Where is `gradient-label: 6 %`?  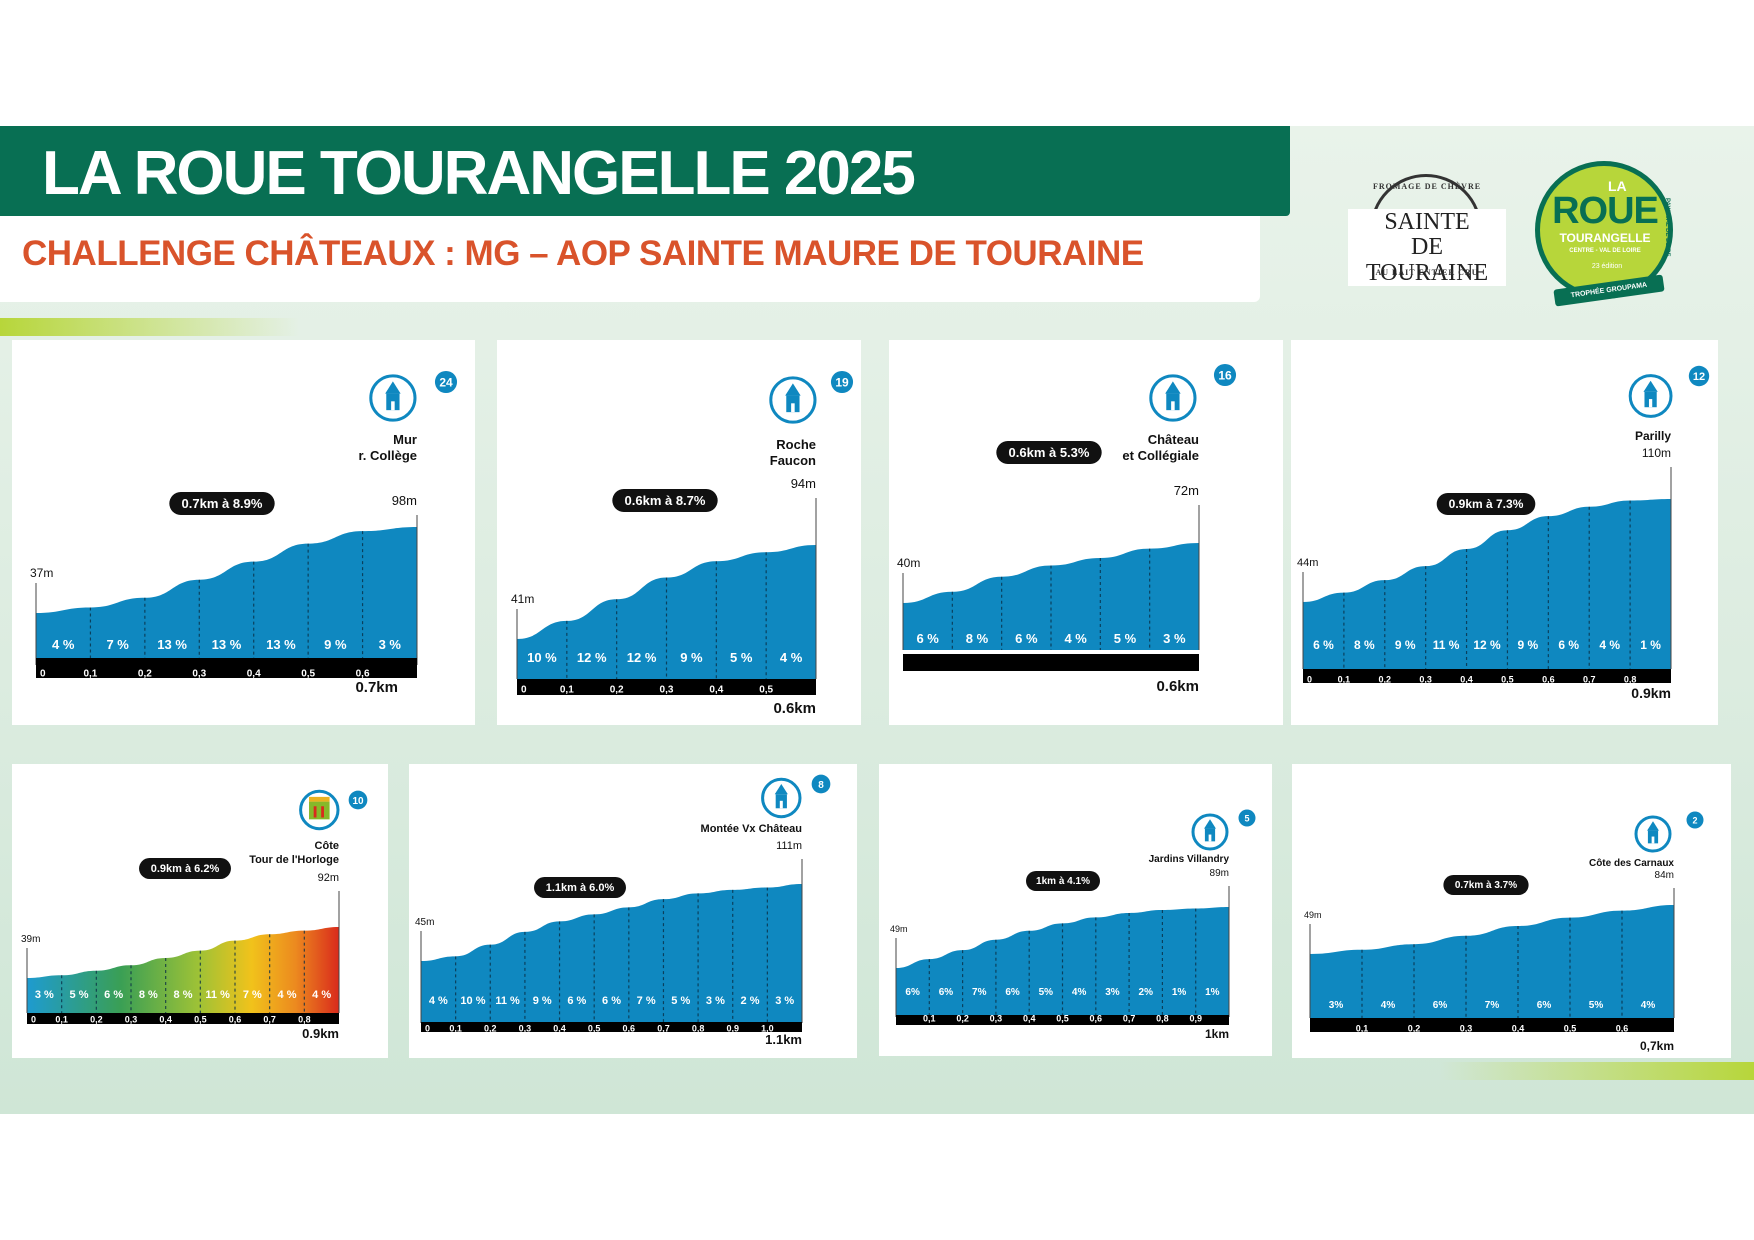
gradient-label: 6 % is located at coordinates (1323, 645).